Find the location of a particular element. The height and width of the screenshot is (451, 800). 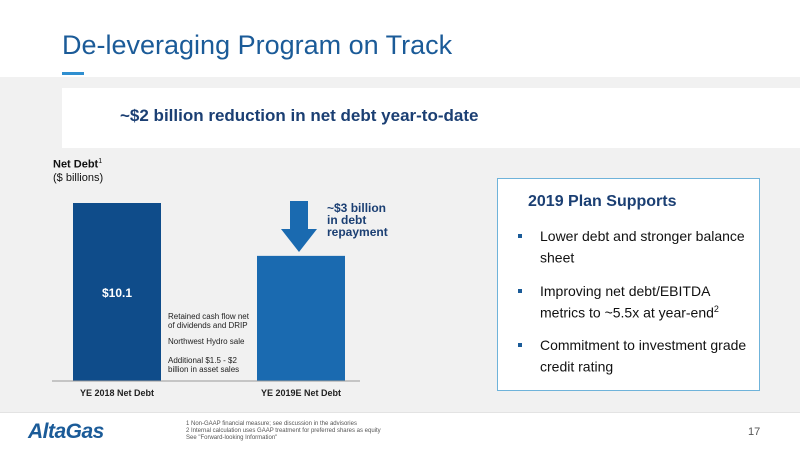

down-arrow-shaft is located at coordinates (299, 215).